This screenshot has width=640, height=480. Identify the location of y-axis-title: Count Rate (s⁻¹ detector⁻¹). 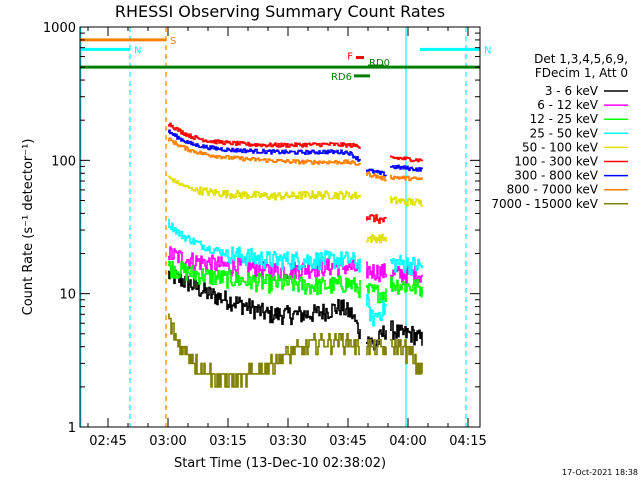
(28, 227).